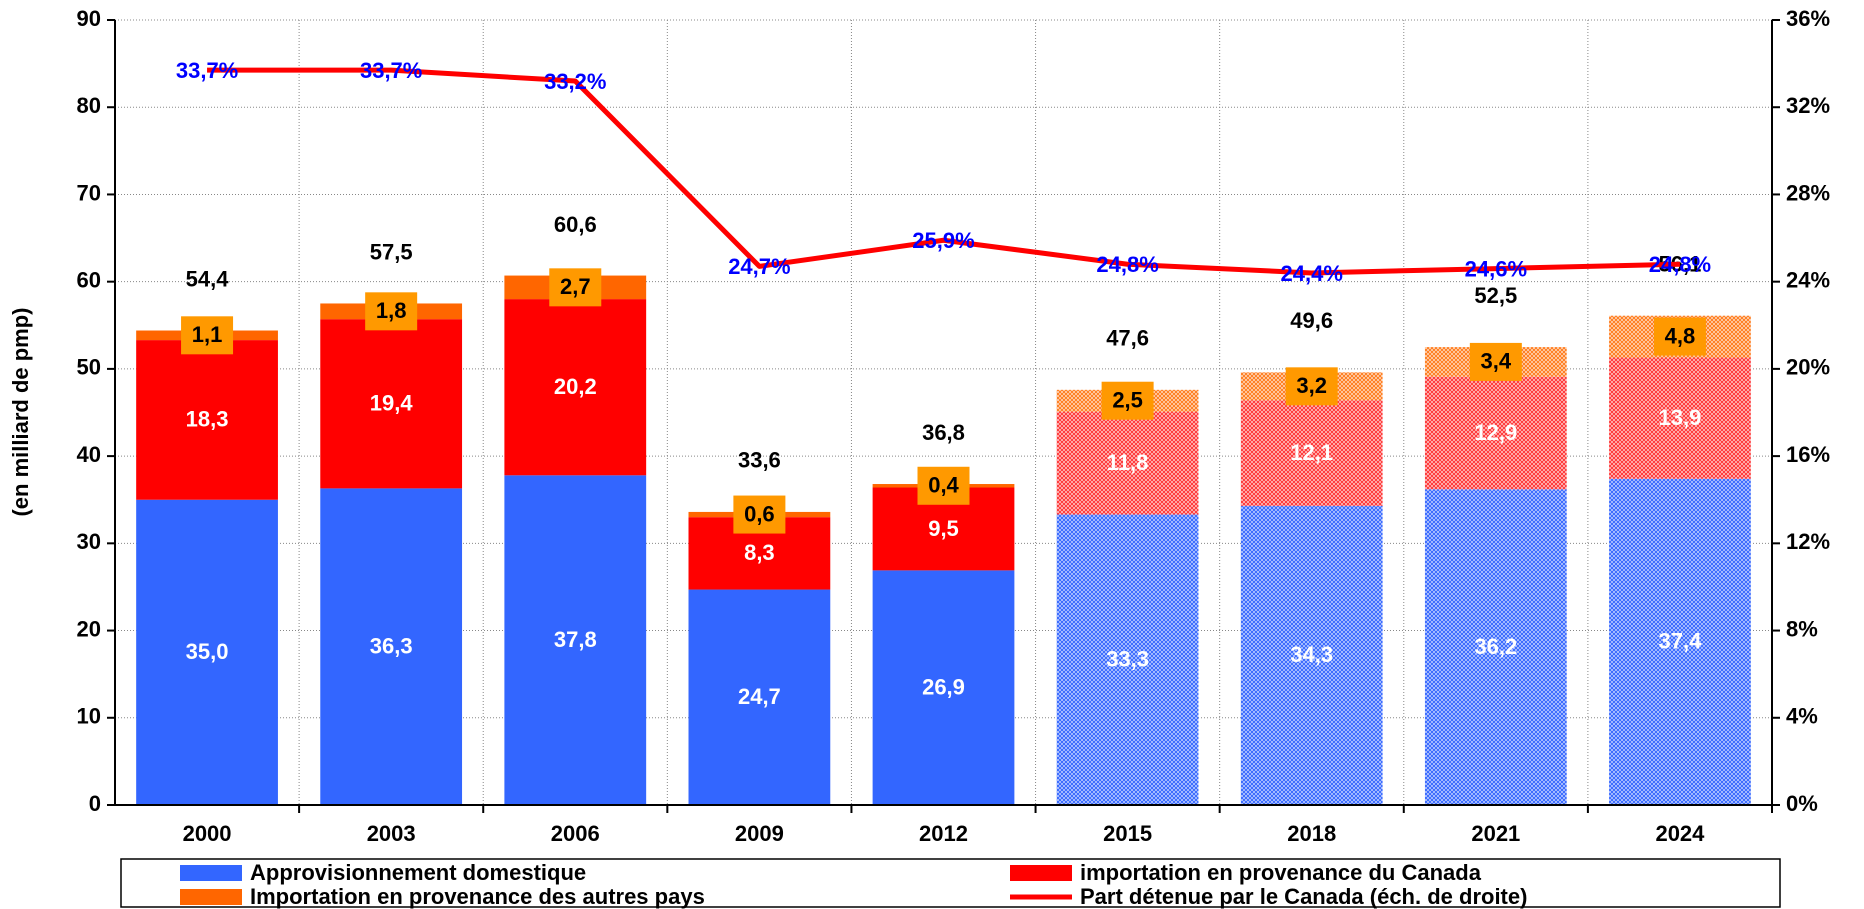  I want to click on y2-tick-label: 24%, so click(1808, 279).